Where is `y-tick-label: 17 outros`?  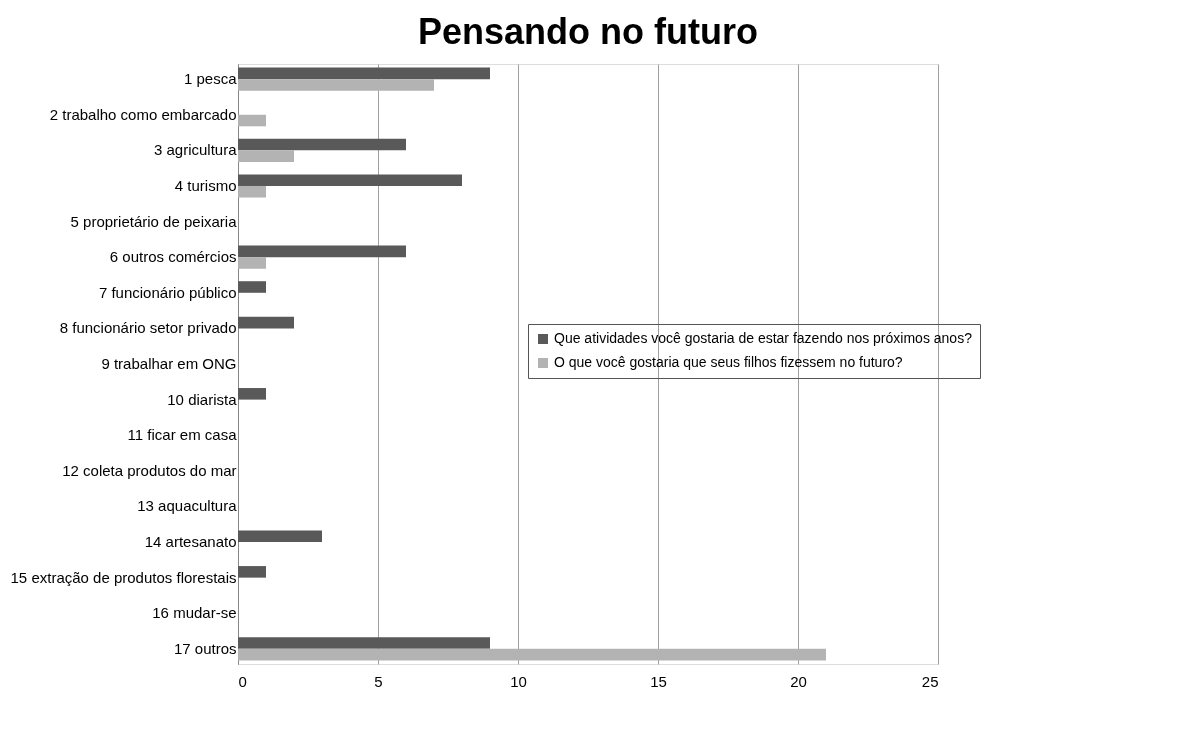 y-tick-label: 17 outros is located at coordinates (205, 648).